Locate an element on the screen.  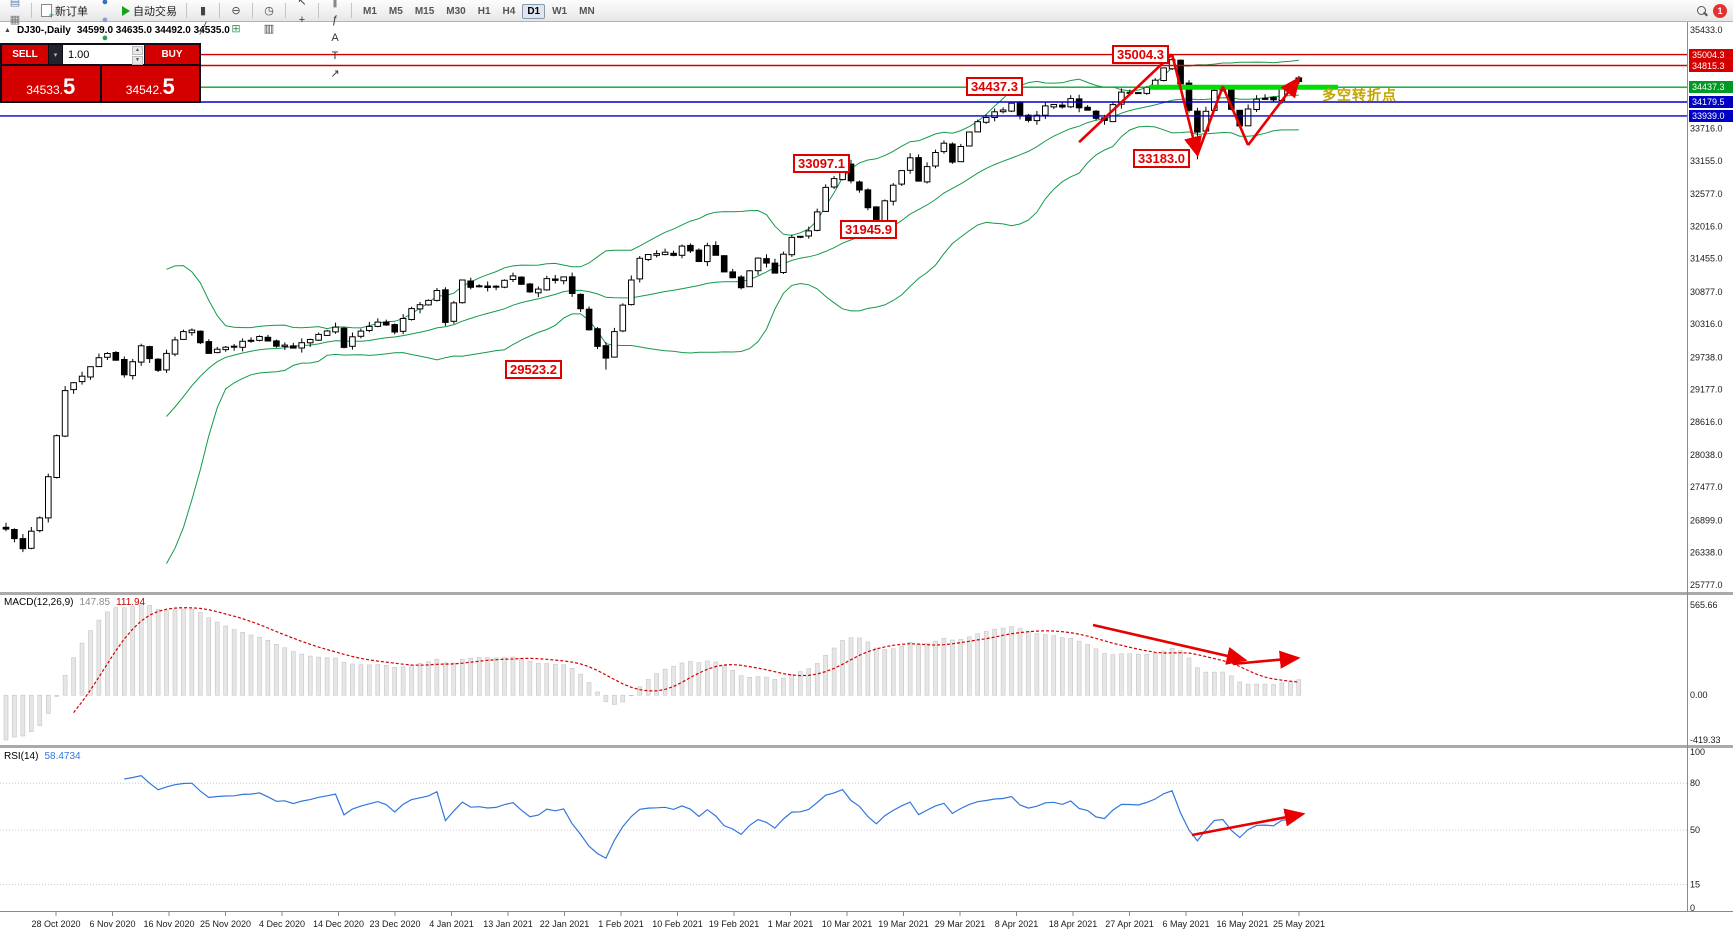
label-icon: T is located at coordinates (335, 56).